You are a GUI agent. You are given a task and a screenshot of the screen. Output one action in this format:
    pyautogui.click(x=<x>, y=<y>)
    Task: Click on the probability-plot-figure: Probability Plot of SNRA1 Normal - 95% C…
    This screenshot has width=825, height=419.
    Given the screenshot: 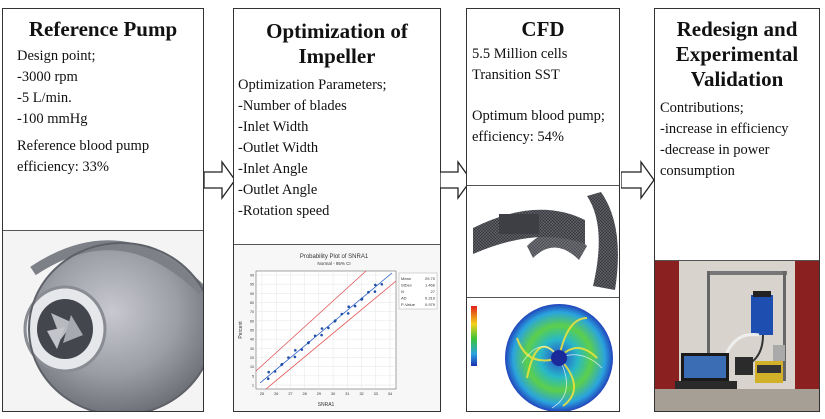 What is the action you would take?
    pyautogui.click(x=337, y=327)
    